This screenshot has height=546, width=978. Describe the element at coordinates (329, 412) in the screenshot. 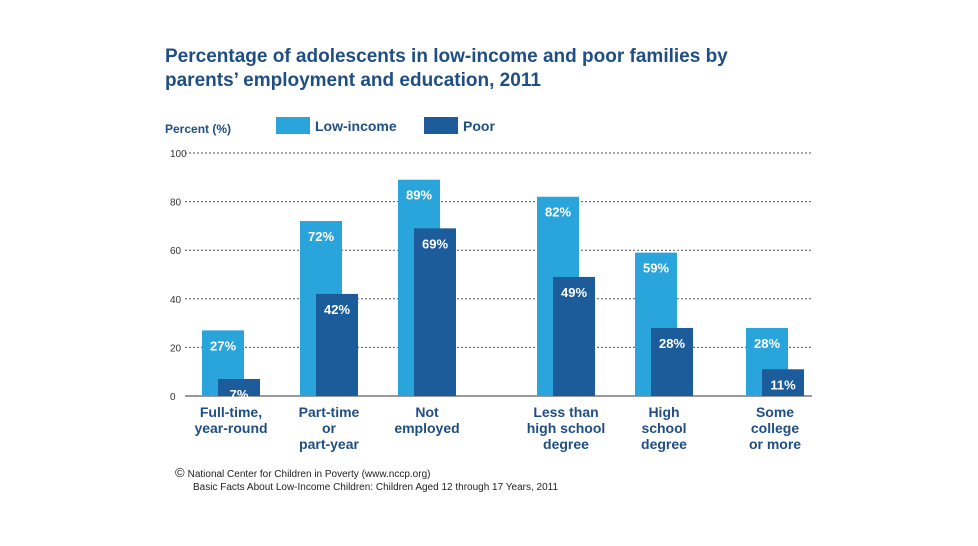

I see `x-tick-label-line: Part-time` at that location.